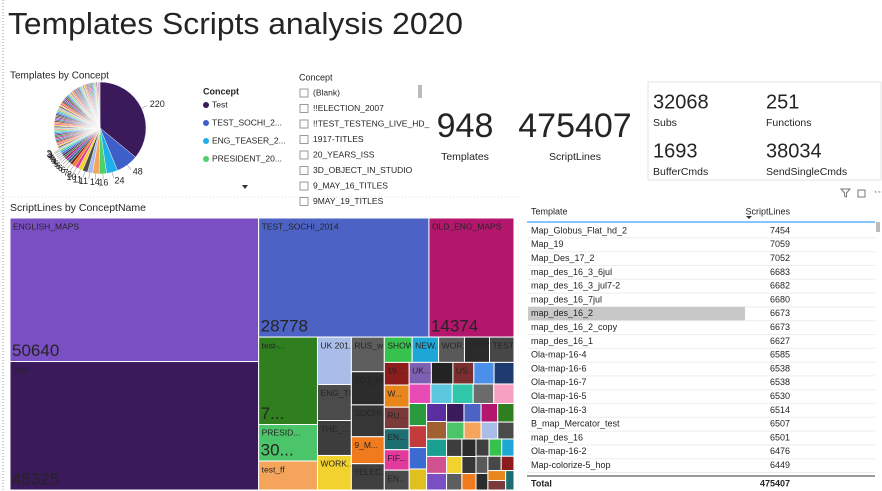 This screenshot has height=491, width=882. Describe the element at coordinates (348, 201) in the screenshot. I see `slicer-item: 9MAY_19_TITLES` at that location.